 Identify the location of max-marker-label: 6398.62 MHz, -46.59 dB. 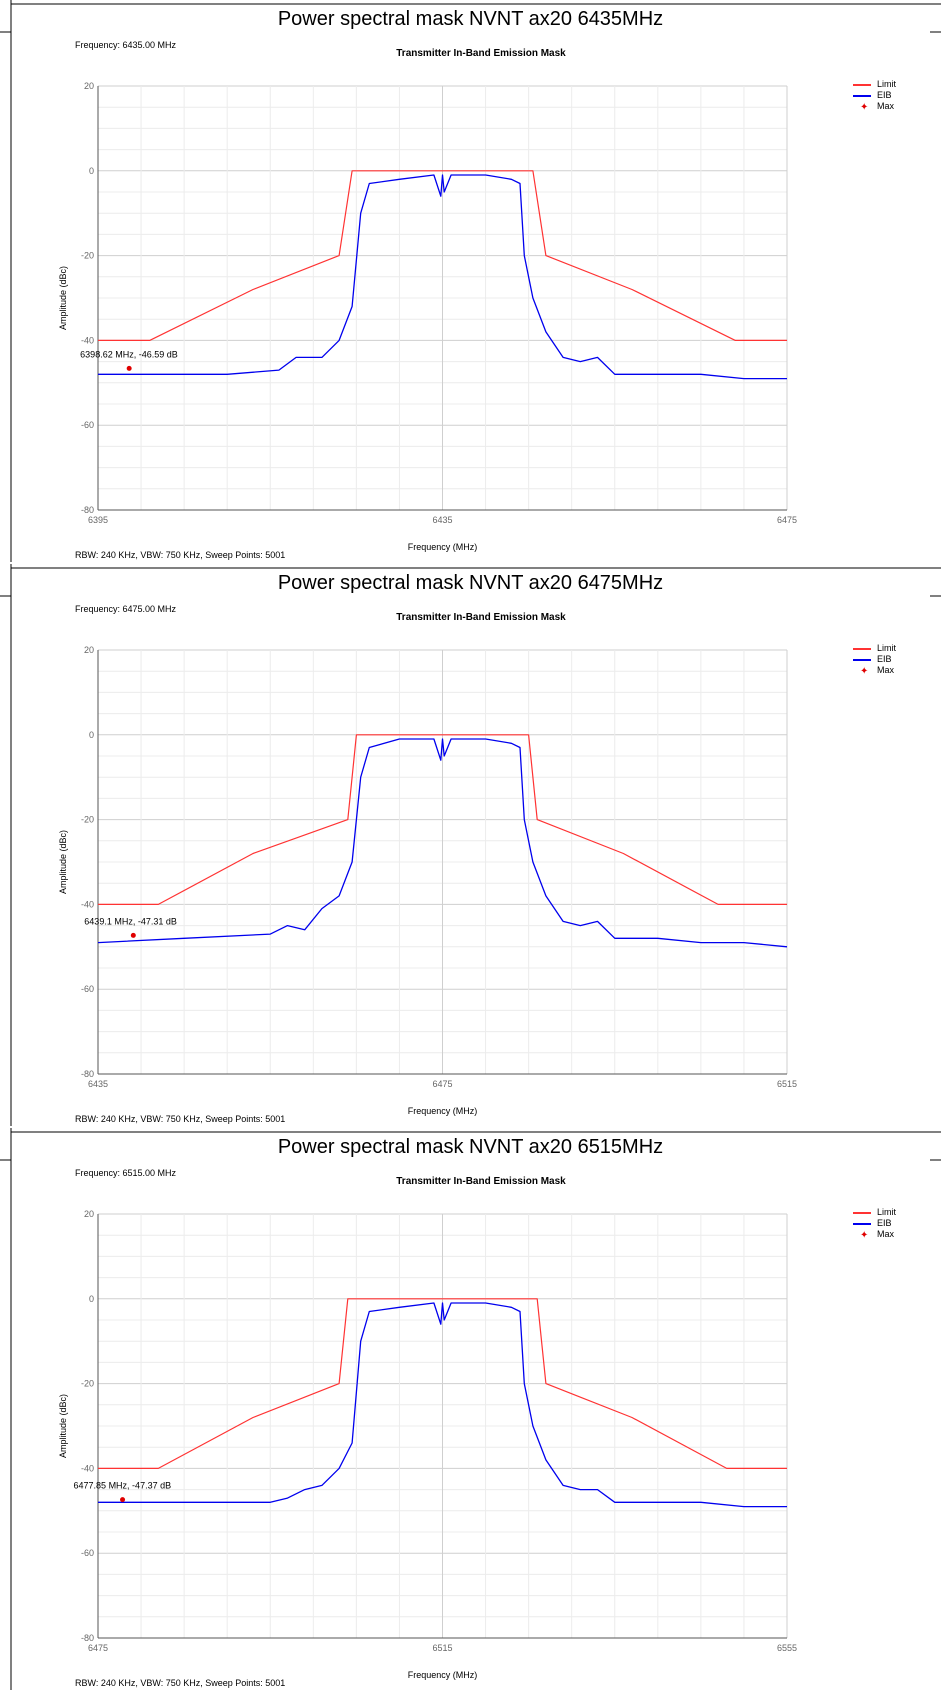
(129, 354).